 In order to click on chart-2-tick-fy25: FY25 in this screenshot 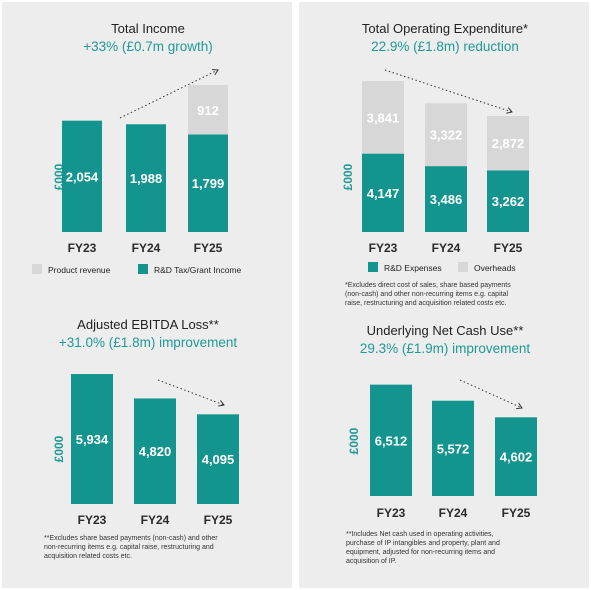, I will do `click(508, 248)`.